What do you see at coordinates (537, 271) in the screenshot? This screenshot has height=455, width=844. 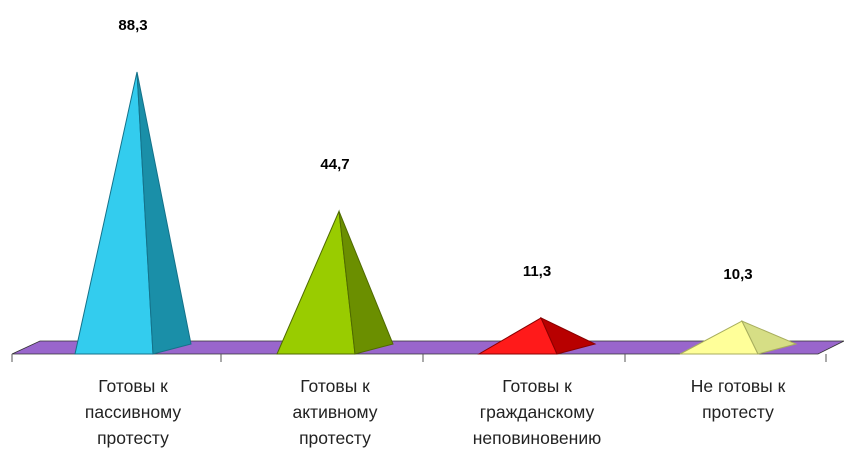 I see `data-label: 11,3` at bounding box center [537, 271].